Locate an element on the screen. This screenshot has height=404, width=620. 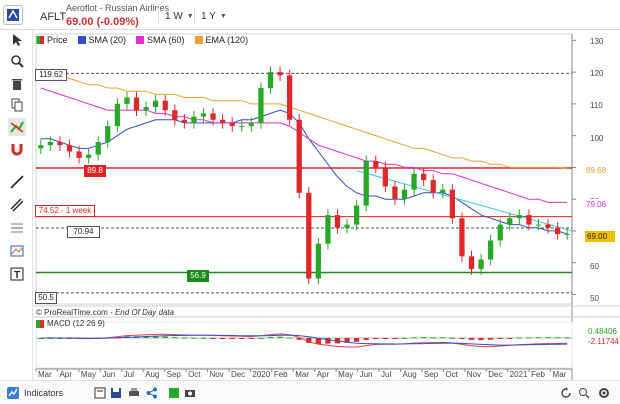
level-tag-89-8: 89.8 is located at coordinates (95, 171).